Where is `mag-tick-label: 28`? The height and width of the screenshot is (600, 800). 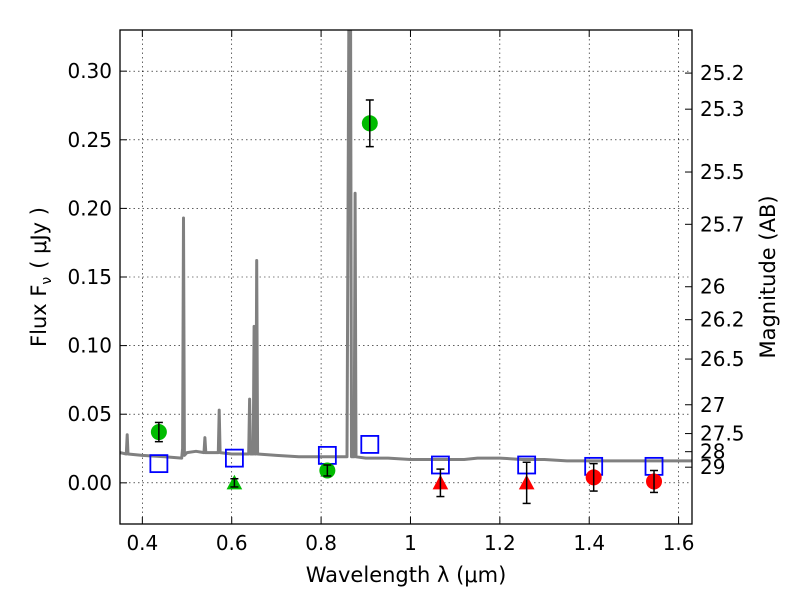
mag-tick-label: 28 is located at coordinates (712, 452).